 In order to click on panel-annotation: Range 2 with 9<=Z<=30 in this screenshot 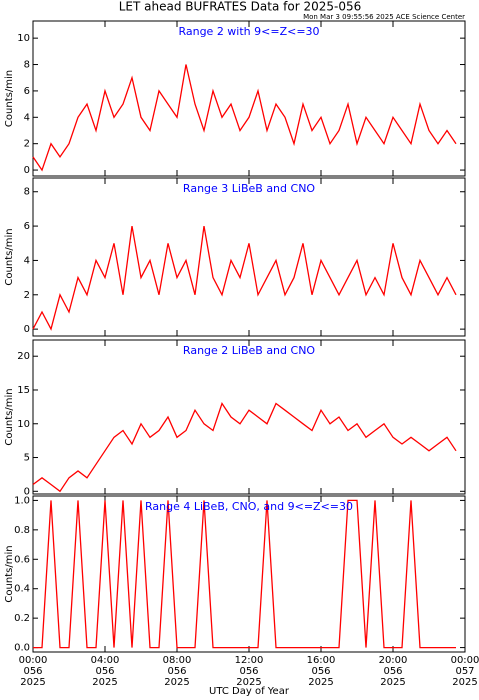, I will do `click(248, 31)`.